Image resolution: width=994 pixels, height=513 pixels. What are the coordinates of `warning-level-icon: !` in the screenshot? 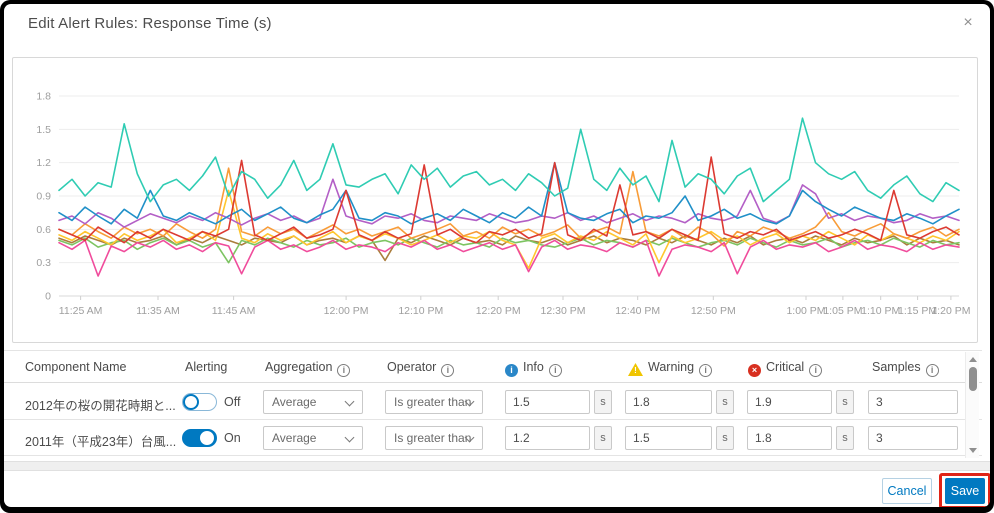 It's located at (635, 369).